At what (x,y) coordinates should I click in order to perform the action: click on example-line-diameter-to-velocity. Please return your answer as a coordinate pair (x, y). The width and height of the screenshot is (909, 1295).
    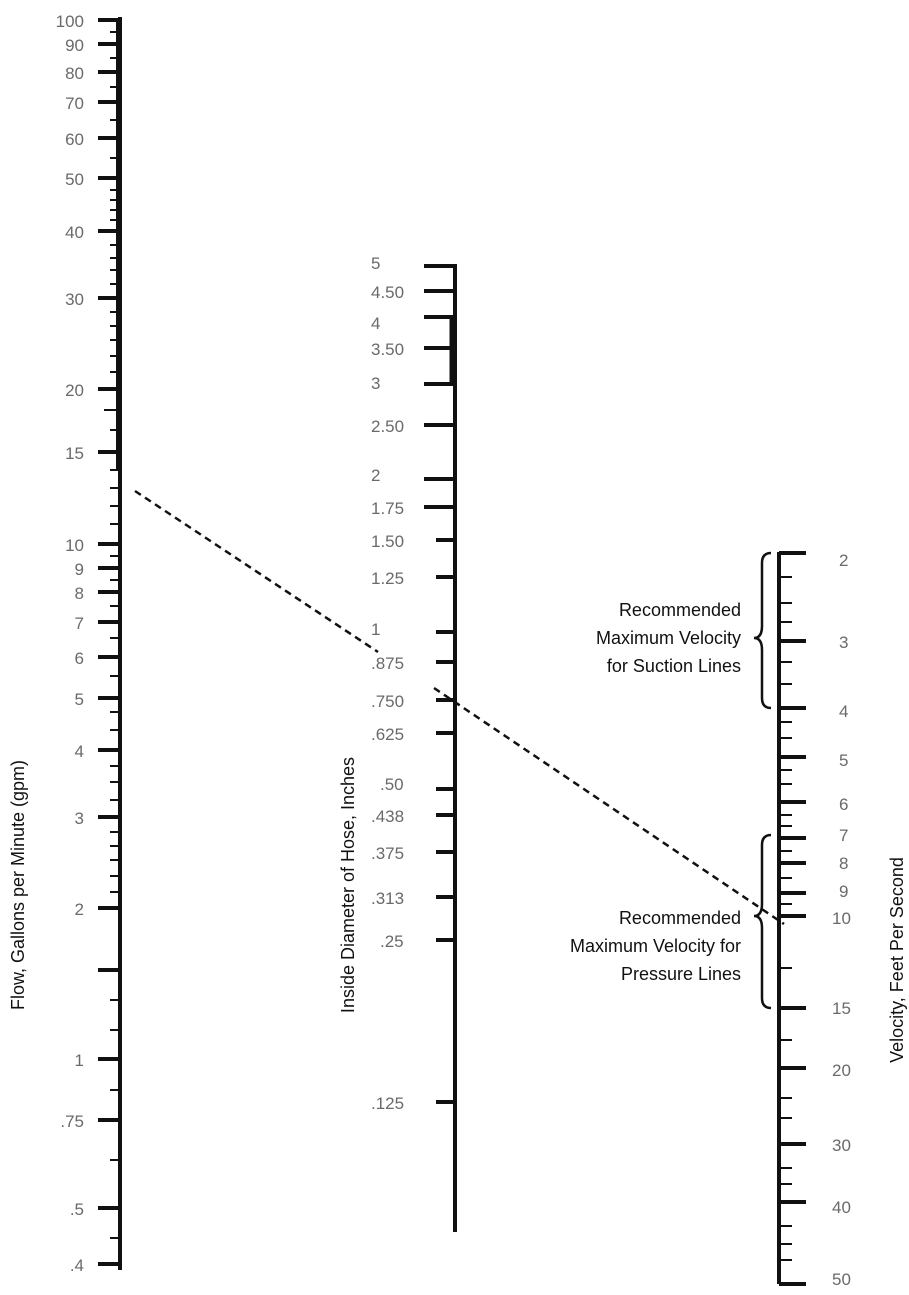
    Looking at the image, I should click on (609, 806).